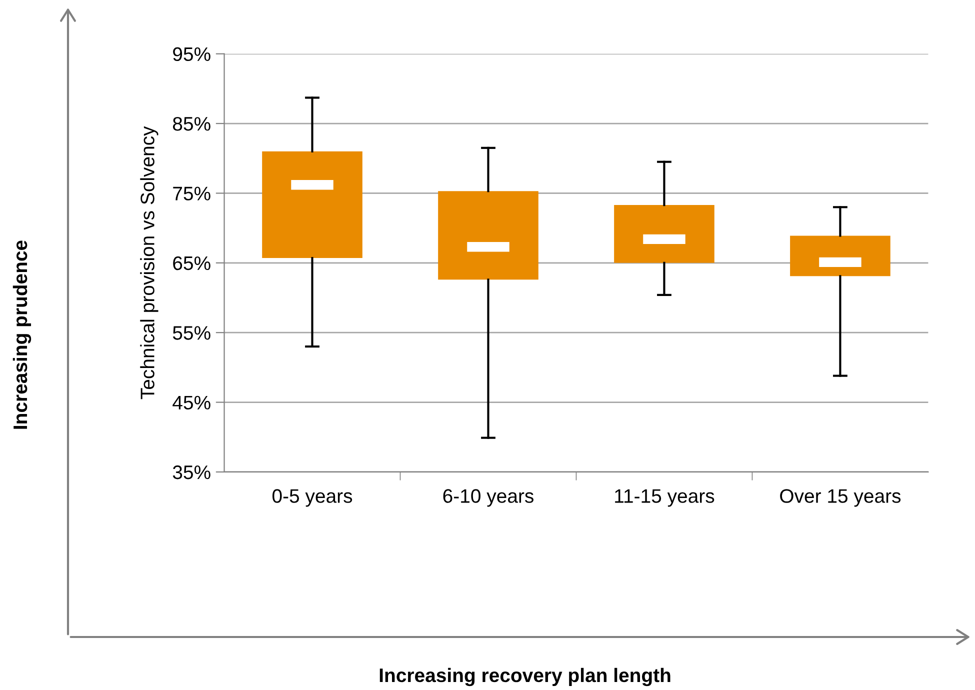  Describe the element at coordinates (840, 498) in the screenshot. I see `x-tick-label: Over 15 years` at that location.